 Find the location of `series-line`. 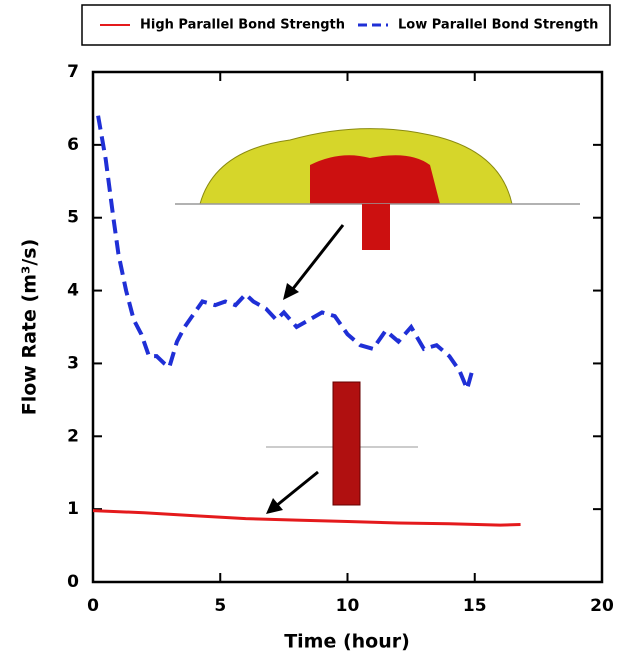

series-line is located at coordinates (306, 518).